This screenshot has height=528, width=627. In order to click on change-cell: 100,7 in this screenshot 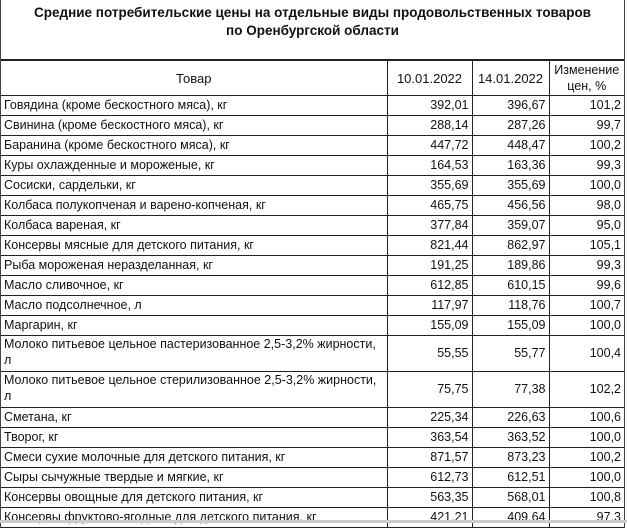, I will do `click(586, 305)`.